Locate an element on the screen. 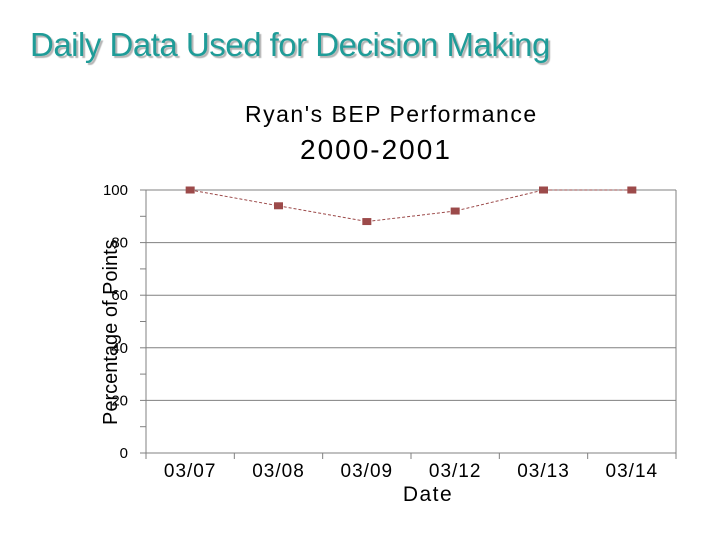  x-axis-title: Date is located at coordinates (428, 494).